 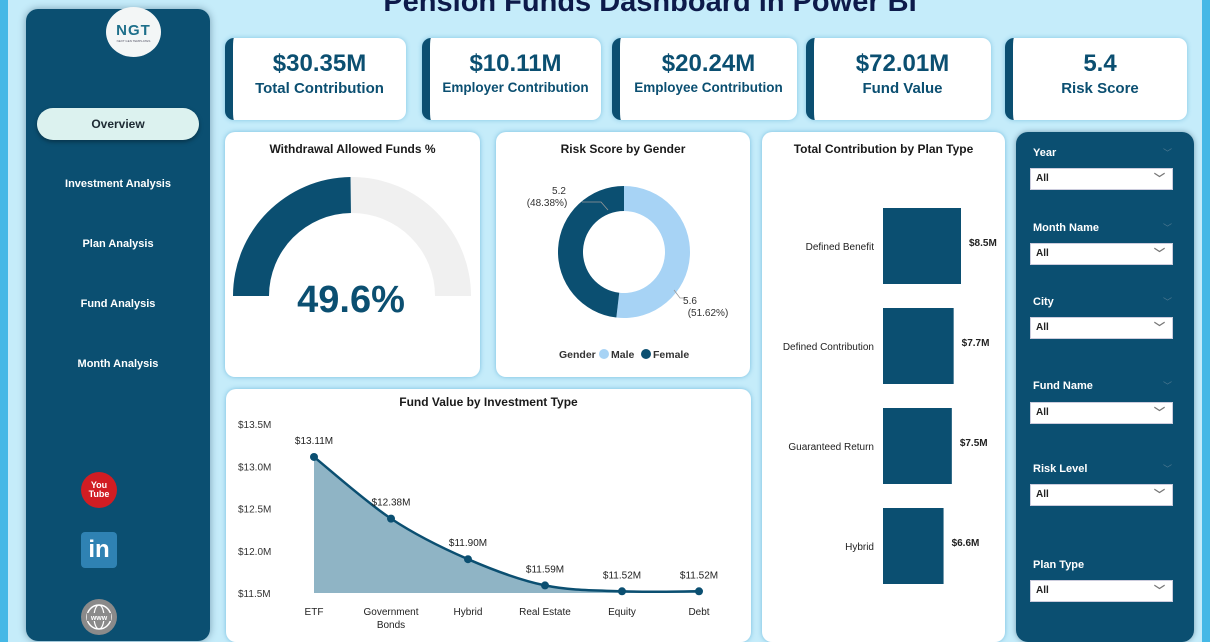 I want to click on kpi-label: Employer Contribution, so click(x=515, y=87).